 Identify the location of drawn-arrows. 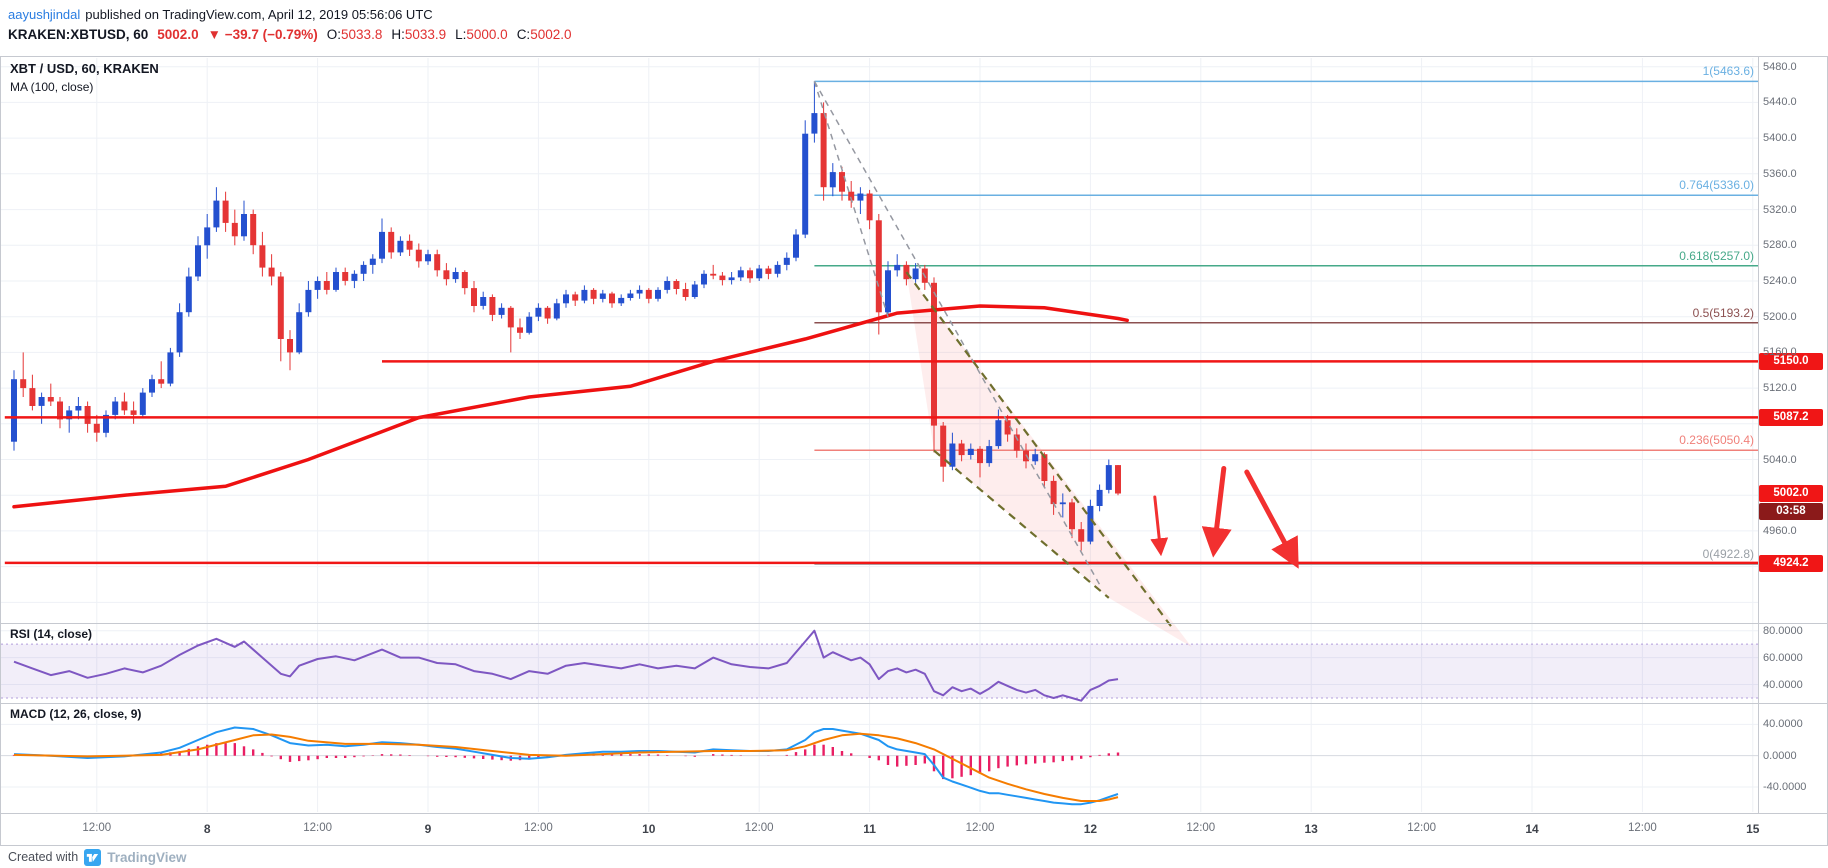
(1224, 517).